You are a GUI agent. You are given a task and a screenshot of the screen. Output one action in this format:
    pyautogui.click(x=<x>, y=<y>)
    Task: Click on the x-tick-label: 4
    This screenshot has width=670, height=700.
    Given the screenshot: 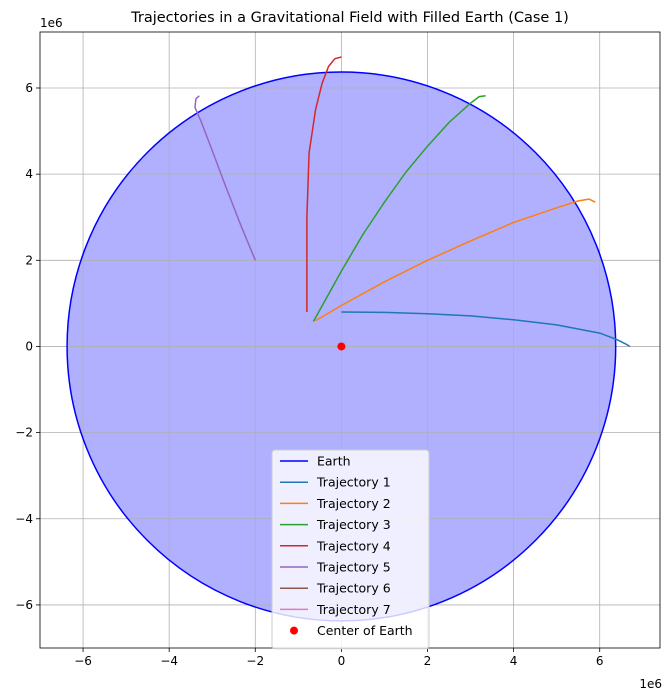 What is the action you would take?
    pyautogui.click(x=514, y=661)
    